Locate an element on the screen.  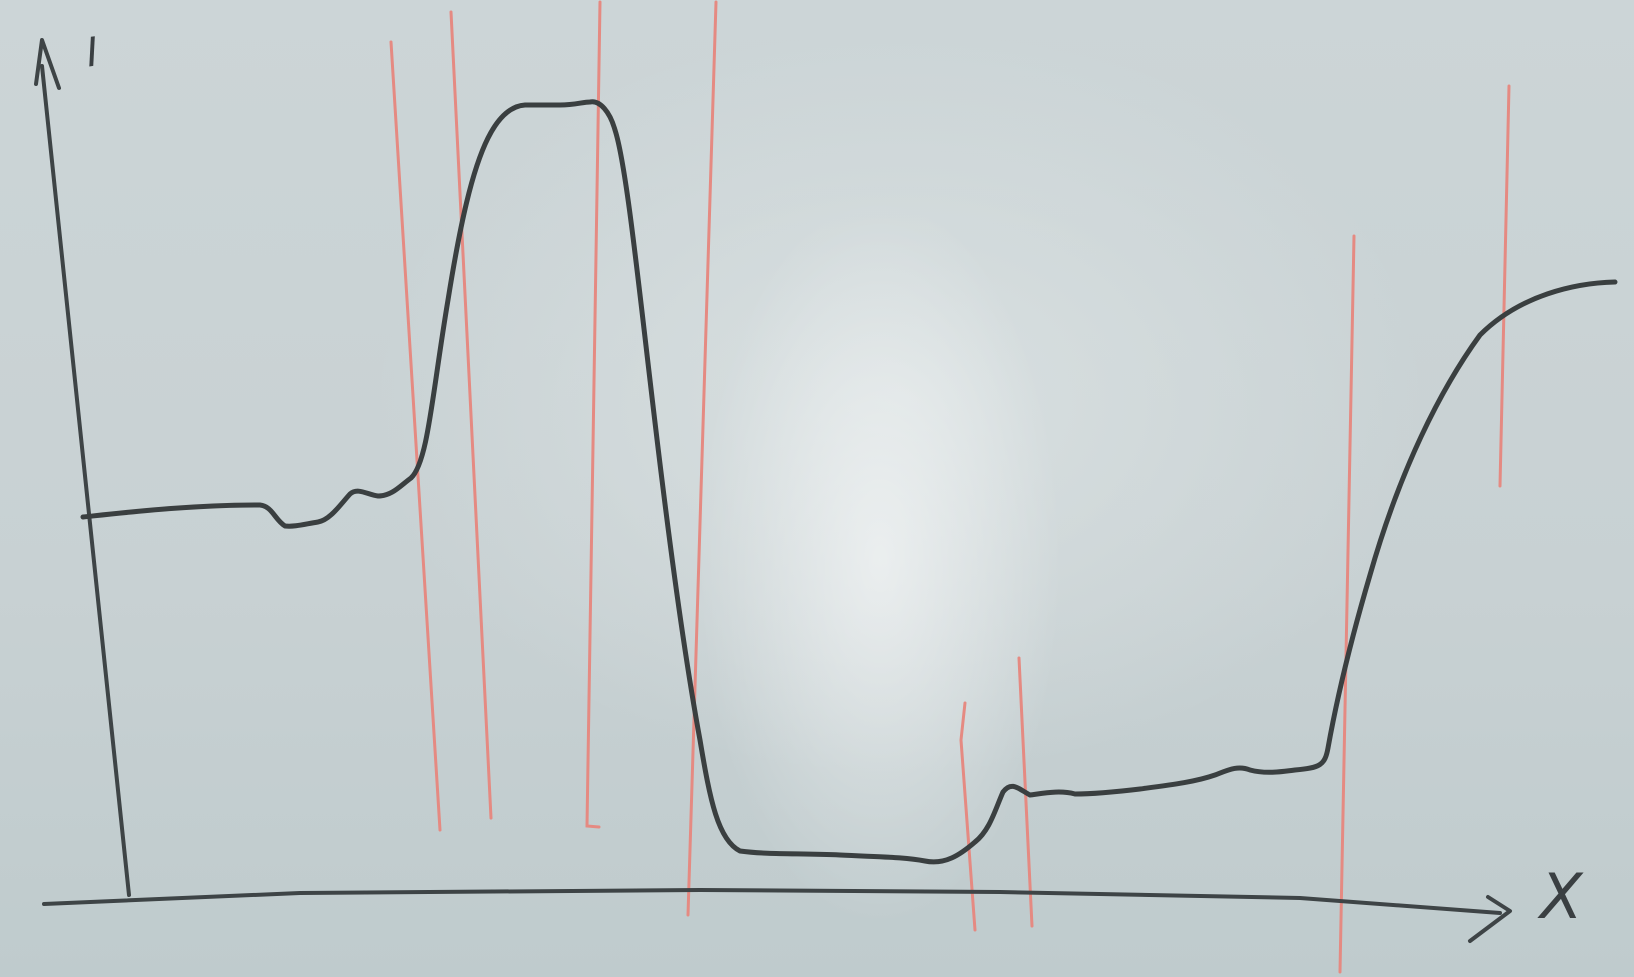
y-axis-label: I is located at coordinates (92, 52).